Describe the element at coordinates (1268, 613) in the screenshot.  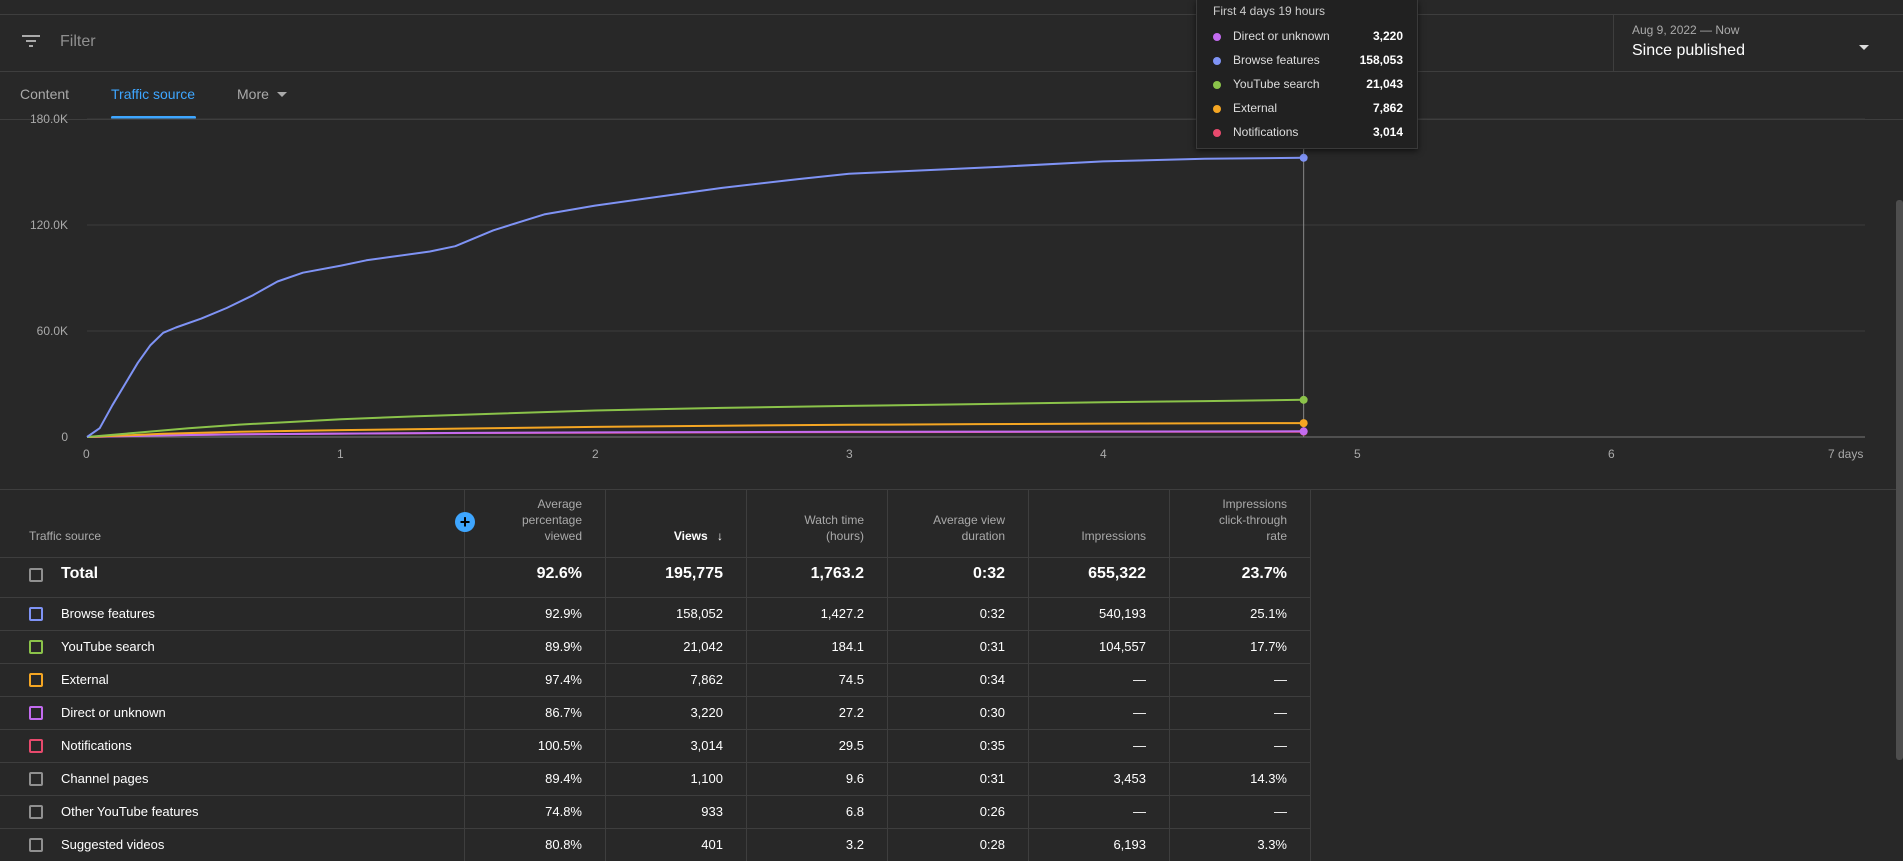
I see `cell-ctr: 25.1%` at that location.